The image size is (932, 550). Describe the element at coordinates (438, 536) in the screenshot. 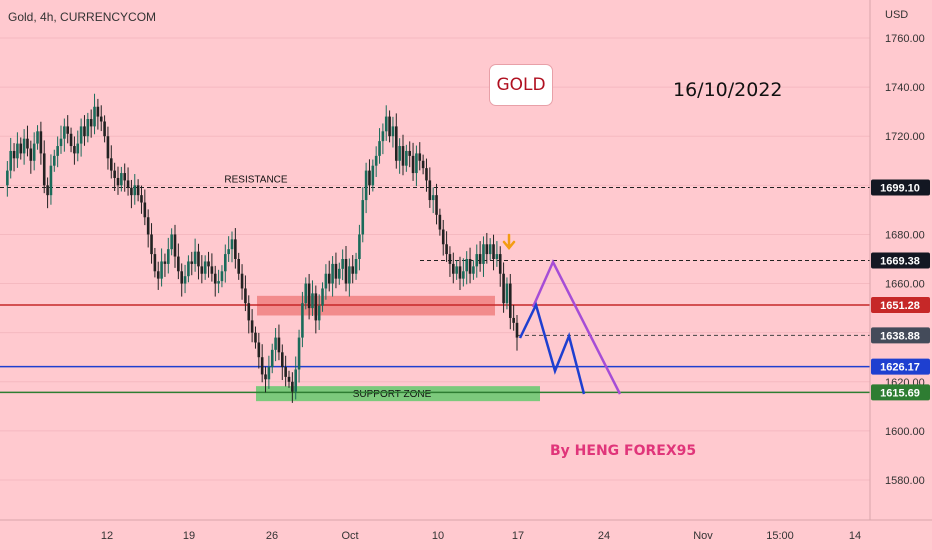

I see `time-tick-label: 10` at that location.